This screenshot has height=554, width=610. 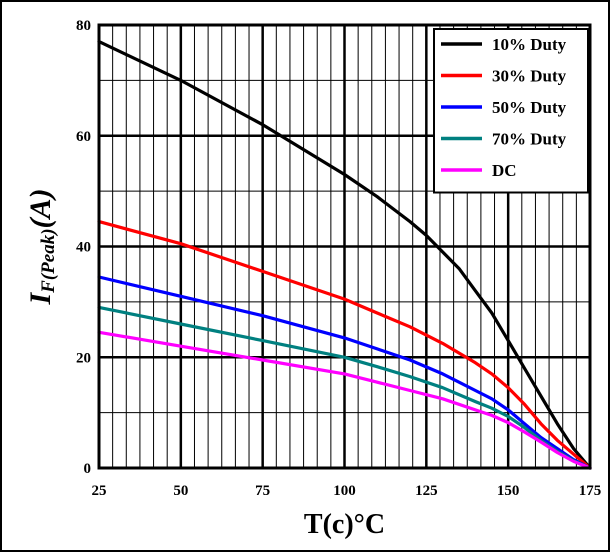 I want to click on x-tick-label: 150, so click(x=508, y=491).